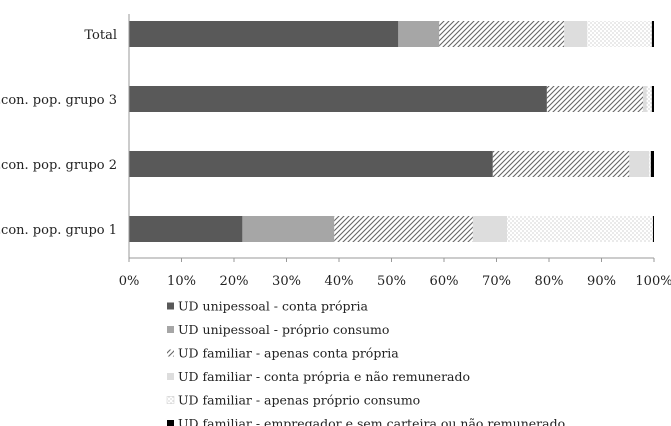  Describe the element at coordinates (288, 353) in the screenshot. I see `legend-label: UD familiar - apenas conta própria` at that location.